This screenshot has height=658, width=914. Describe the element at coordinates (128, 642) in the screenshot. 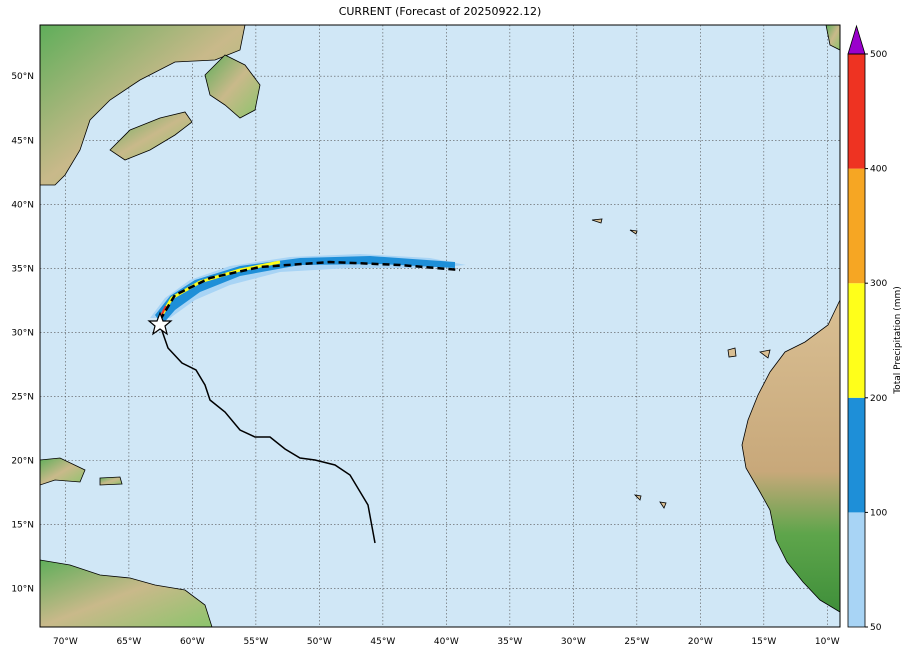

I see `lon-label: 65°W` at that location.